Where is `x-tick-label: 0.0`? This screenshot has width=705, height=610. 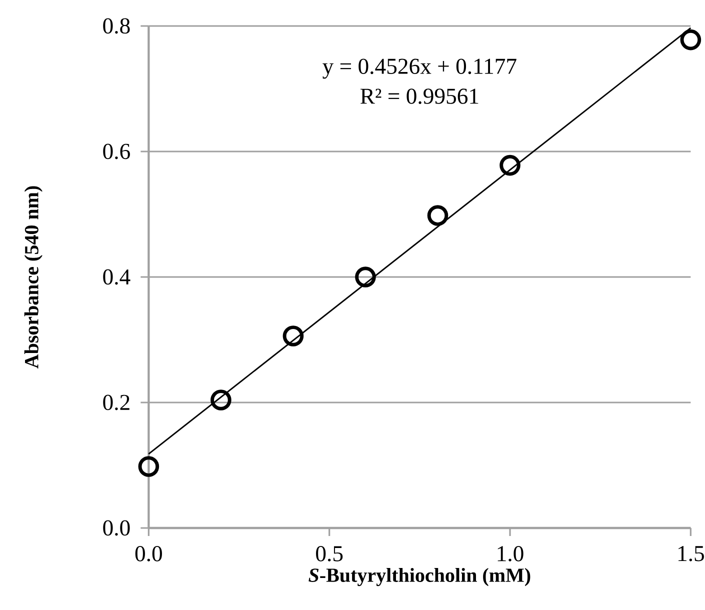 x-tick-label: 0.0 is located at coordinates (148, 554).